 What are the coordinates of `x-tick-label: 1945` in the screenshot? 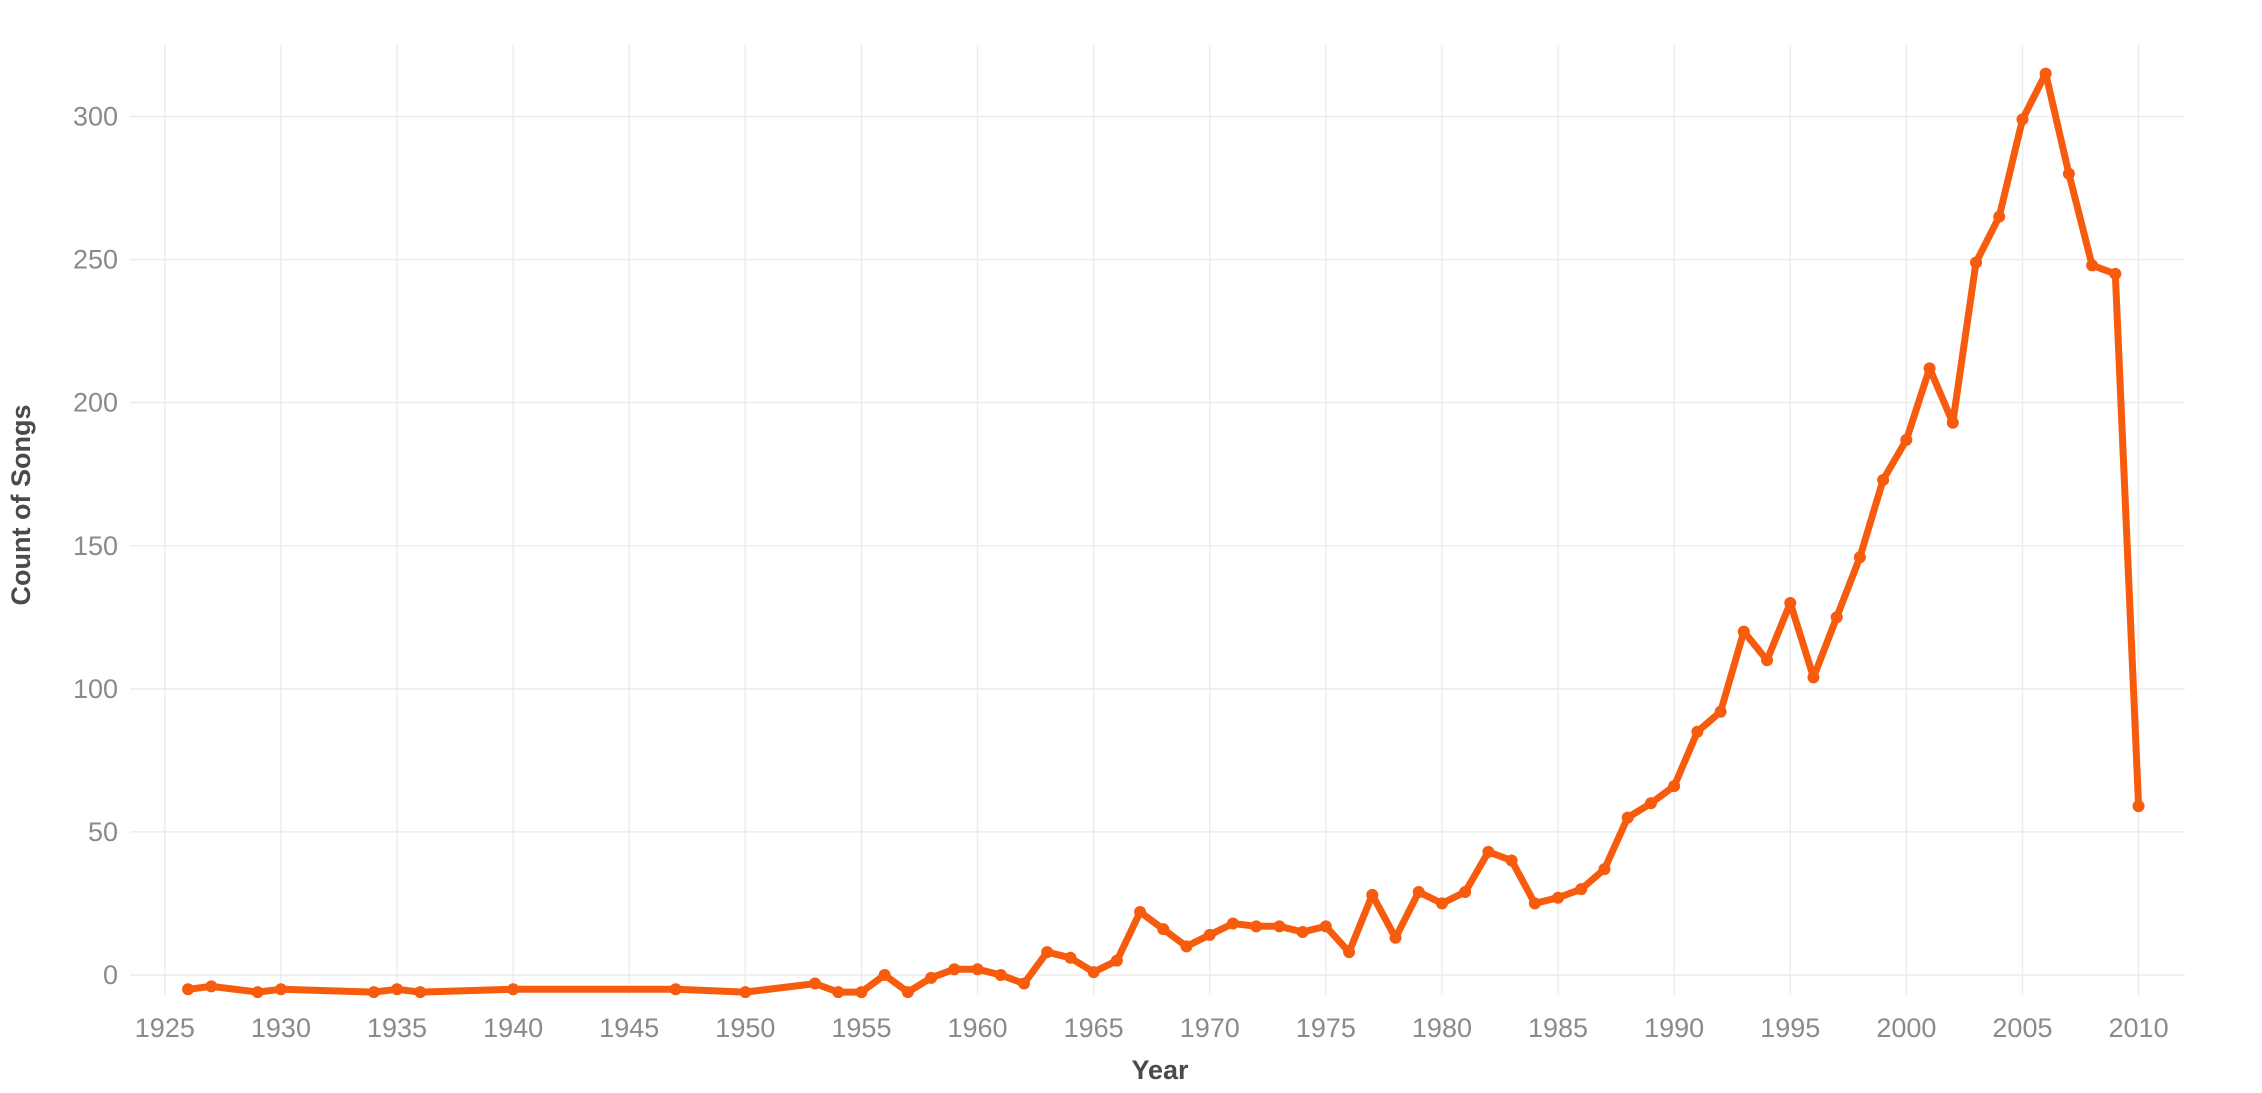 It's located at (629, 1028).